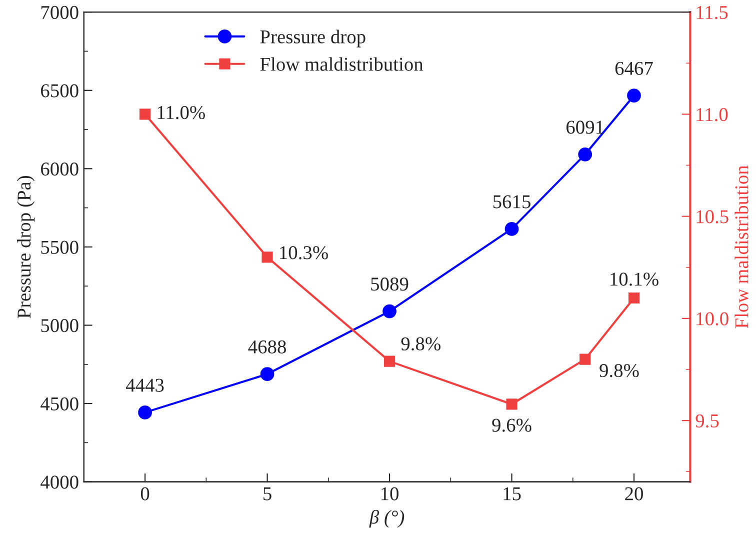  Describe the element at coordinates (313, 39) in the screenshot. I see `legend-label: Pressure drop` at that location.